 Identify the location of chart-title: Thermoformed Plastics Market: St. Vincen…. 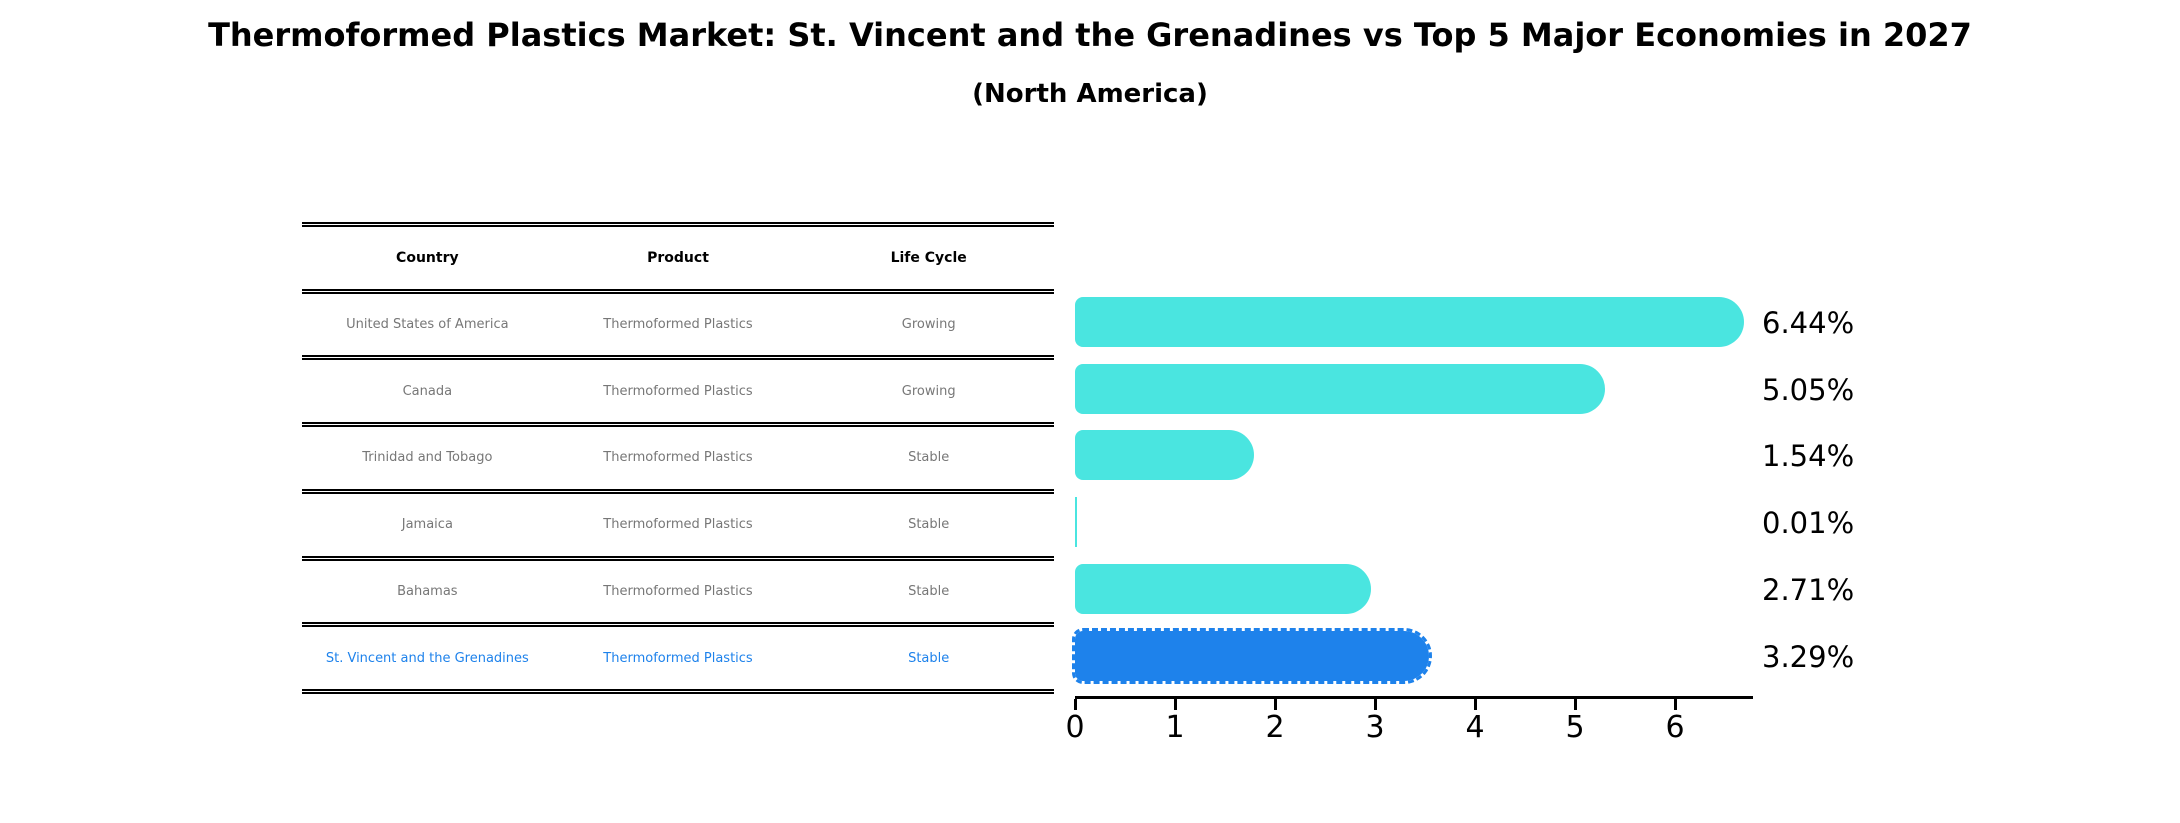
(1090, 35).